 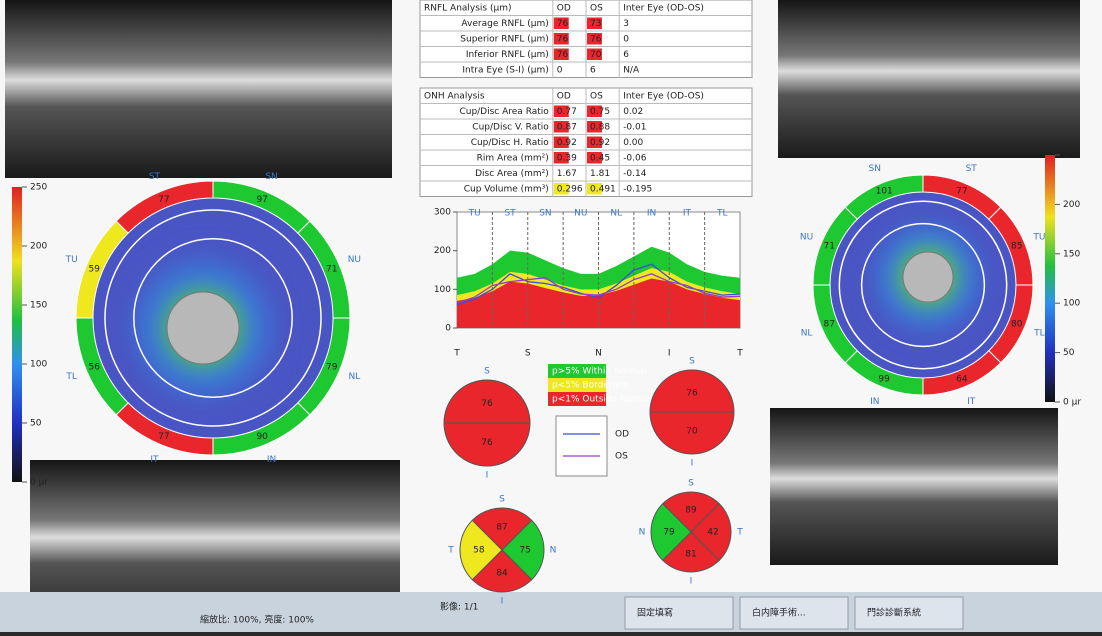 What do you see at coordinates (17, 334) in the screenshot?
I see `colorbar` at bounding box center [17, 334].